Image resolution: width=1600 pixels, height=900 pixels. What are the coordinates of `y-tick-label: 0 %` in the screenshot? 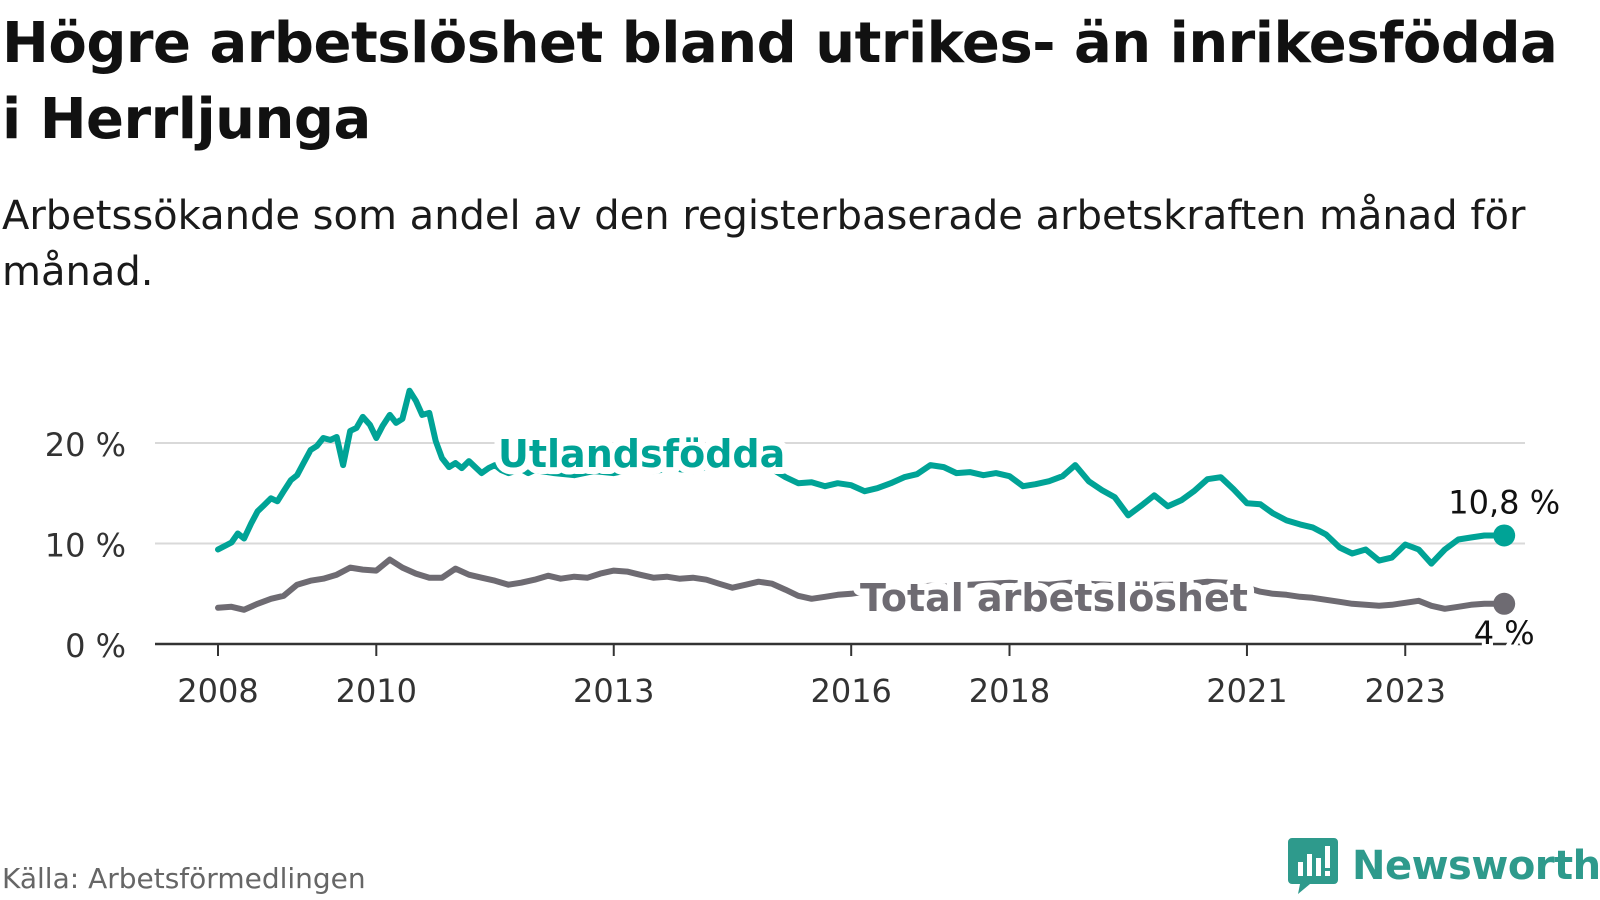 It's located at (95, 646).